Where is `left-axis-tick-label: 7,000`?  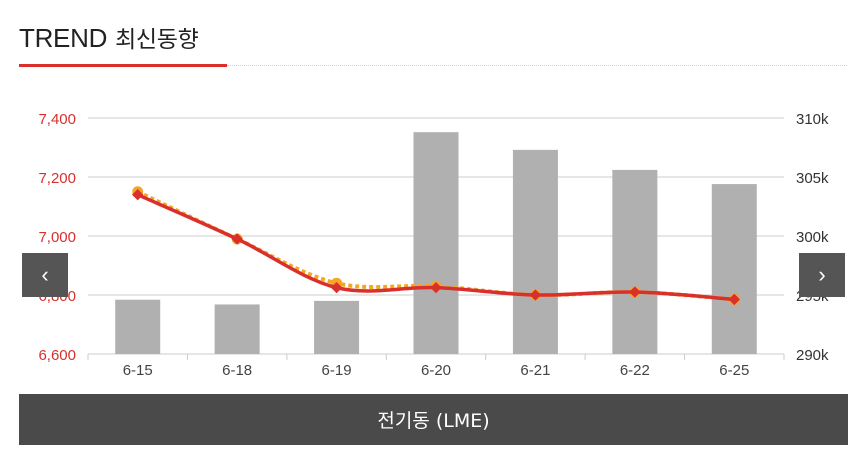 left-axis-tick-label: 7,000 is located at coordinates (57, 237).